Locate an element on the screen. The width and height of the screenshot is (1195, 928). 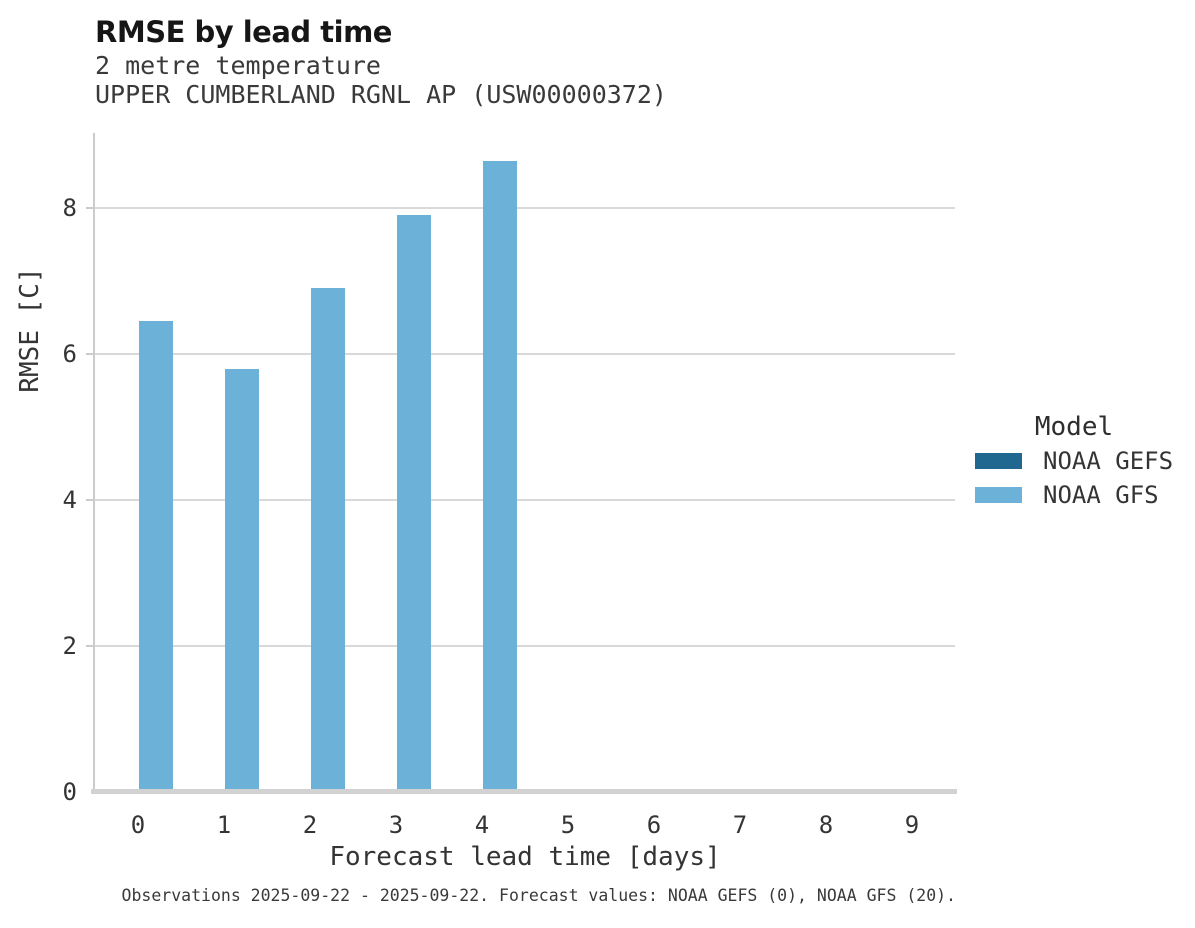
y-axis-title: RMSE [C] is located at coordinates (30, 330).